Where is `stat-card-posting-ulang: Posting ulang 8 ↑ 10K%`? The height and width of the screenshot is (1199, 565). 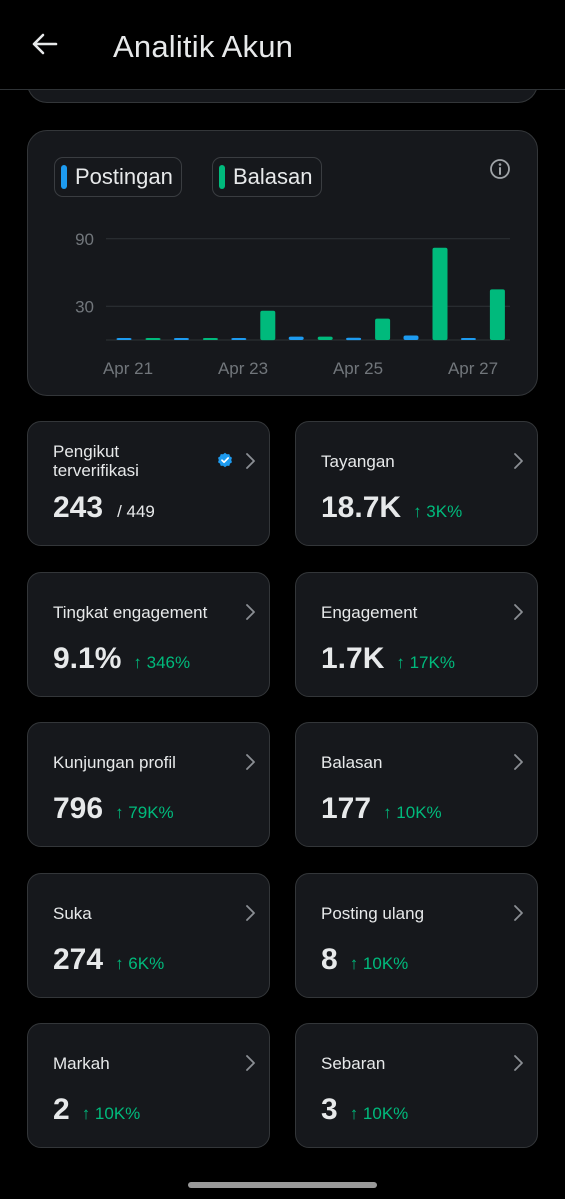 stat-card-posting-ulang: Posting ulang 8 ↑ 10K% is located at coordinates (416, 935).